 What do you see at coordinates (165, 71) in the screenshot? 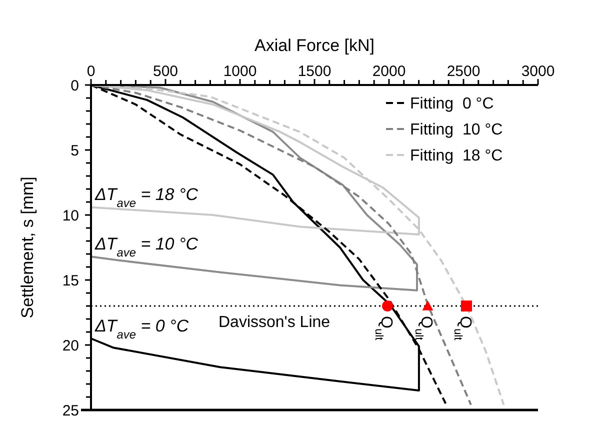
I see `x-tick-label: 500` at bounding box center [165, 71].